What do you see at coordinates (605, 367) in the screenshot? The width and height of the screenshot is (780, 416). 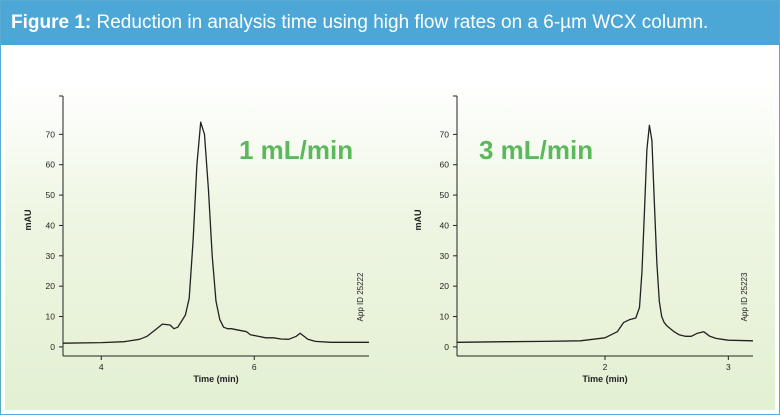 I see `x-tick-label: 2` at bounding box center [605, 367].